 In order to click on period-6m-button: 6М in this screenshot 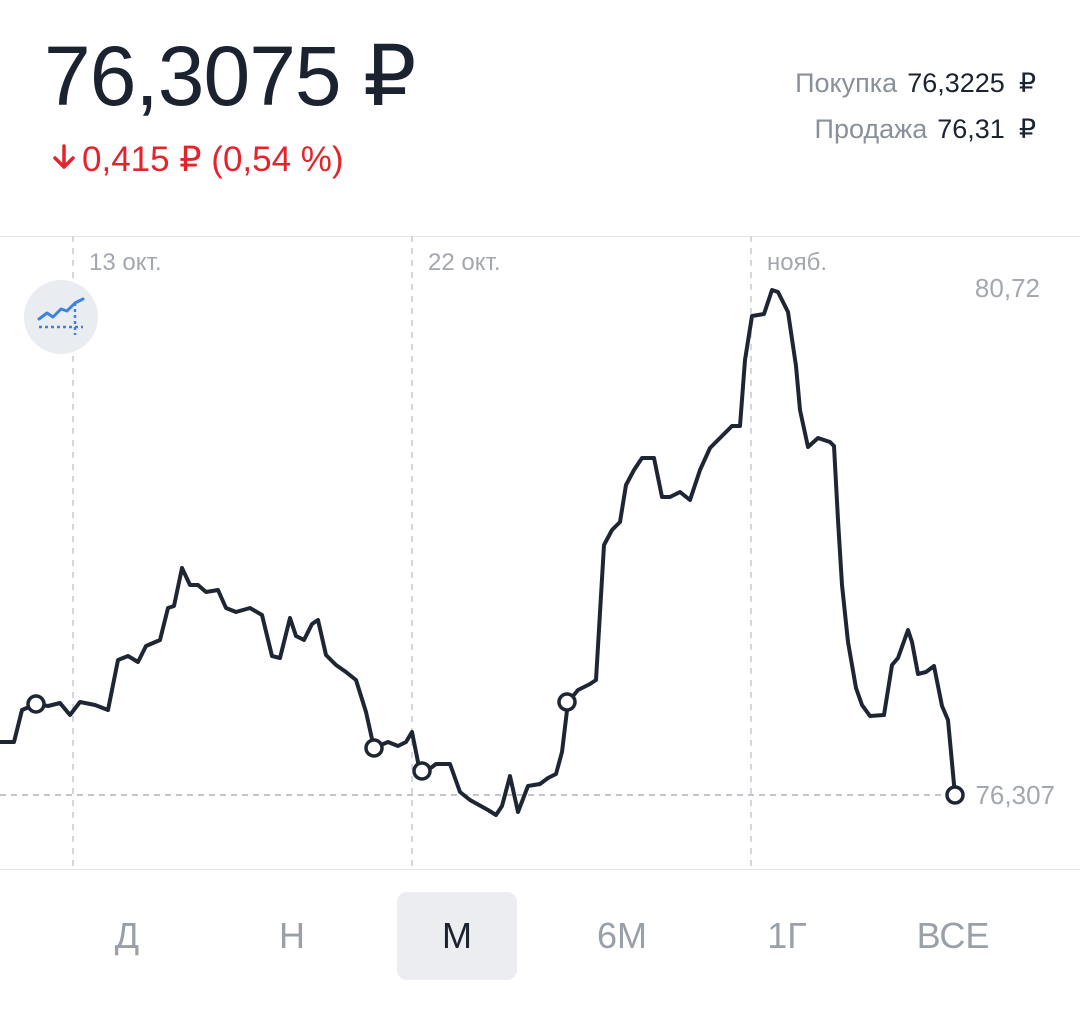, I will do `click(621, 935)`.